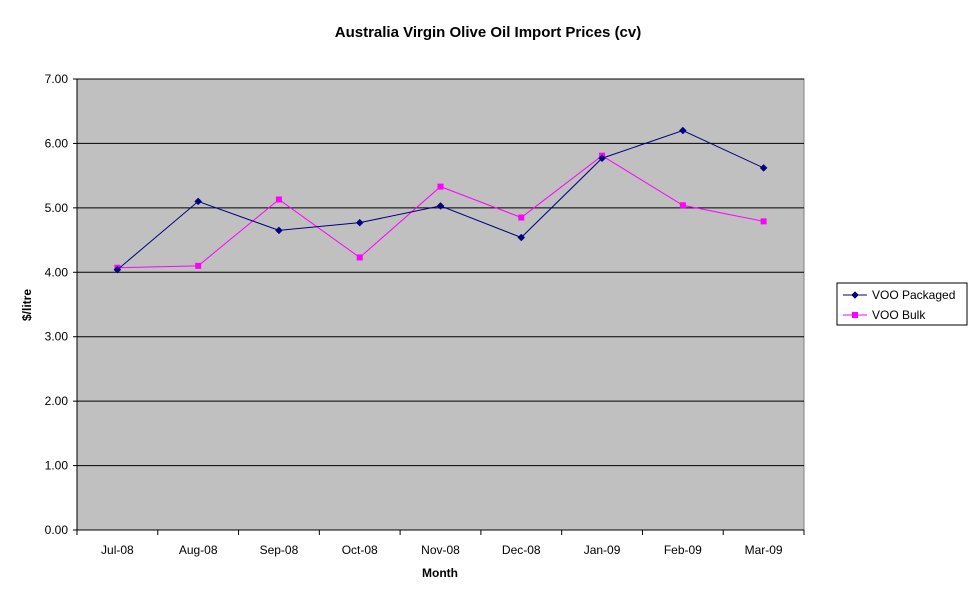  Describe the element at coordinates (27, 305) in the screenshot. I see `y-axis-title: $/litre` at that location.